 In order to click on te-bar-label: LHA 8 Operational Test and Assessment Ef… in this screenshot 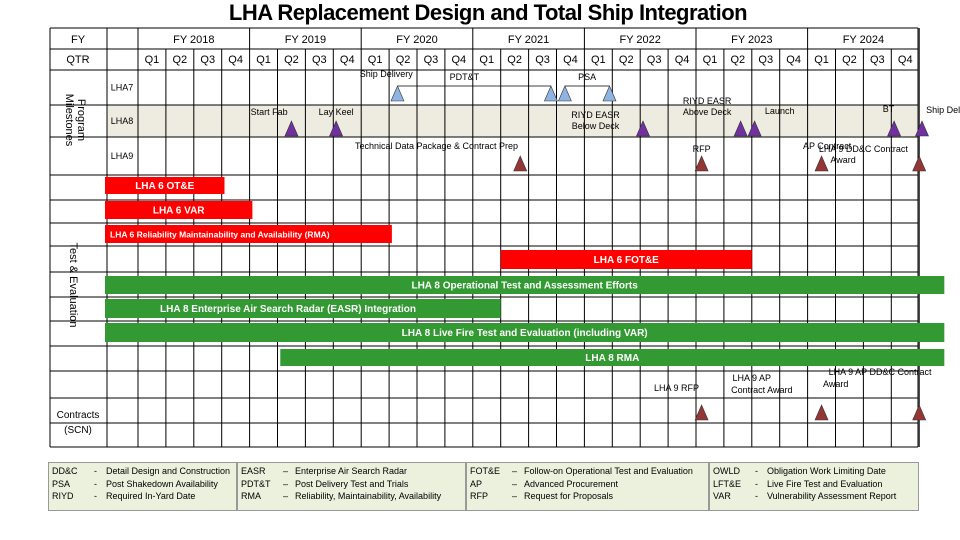, I will do `click(524, 286)`.